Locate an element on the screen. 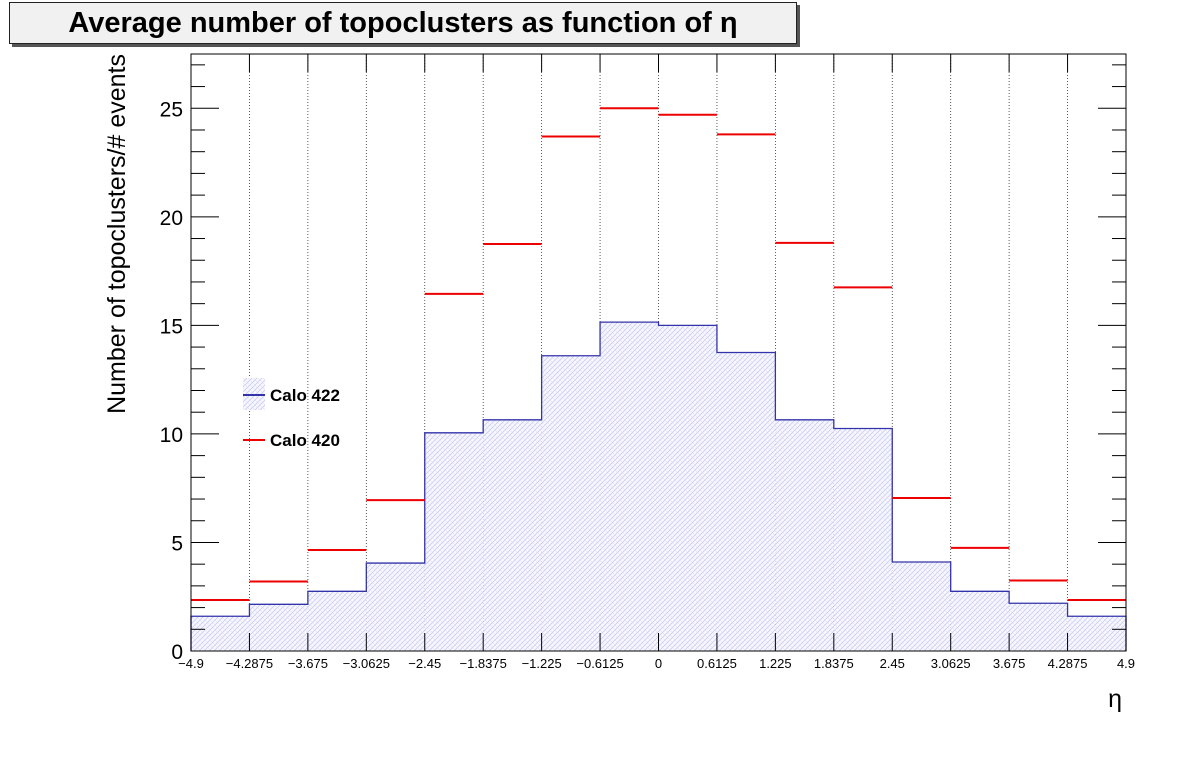  x-tick-label: 4.2875 is located at coordinates (1068, 663).